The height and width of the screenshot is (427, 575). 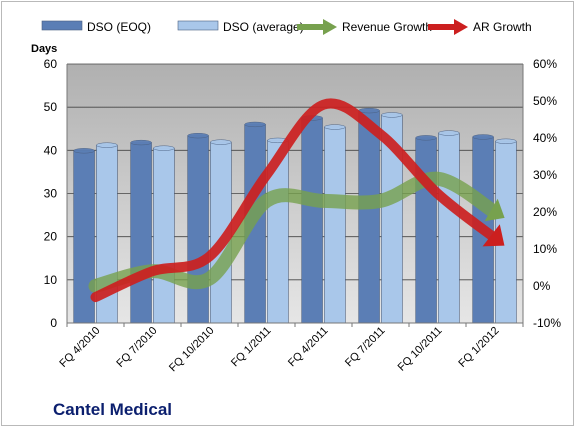 I want to click on x-tick-label: FQ 4/2011, so click(x=308, y=347).